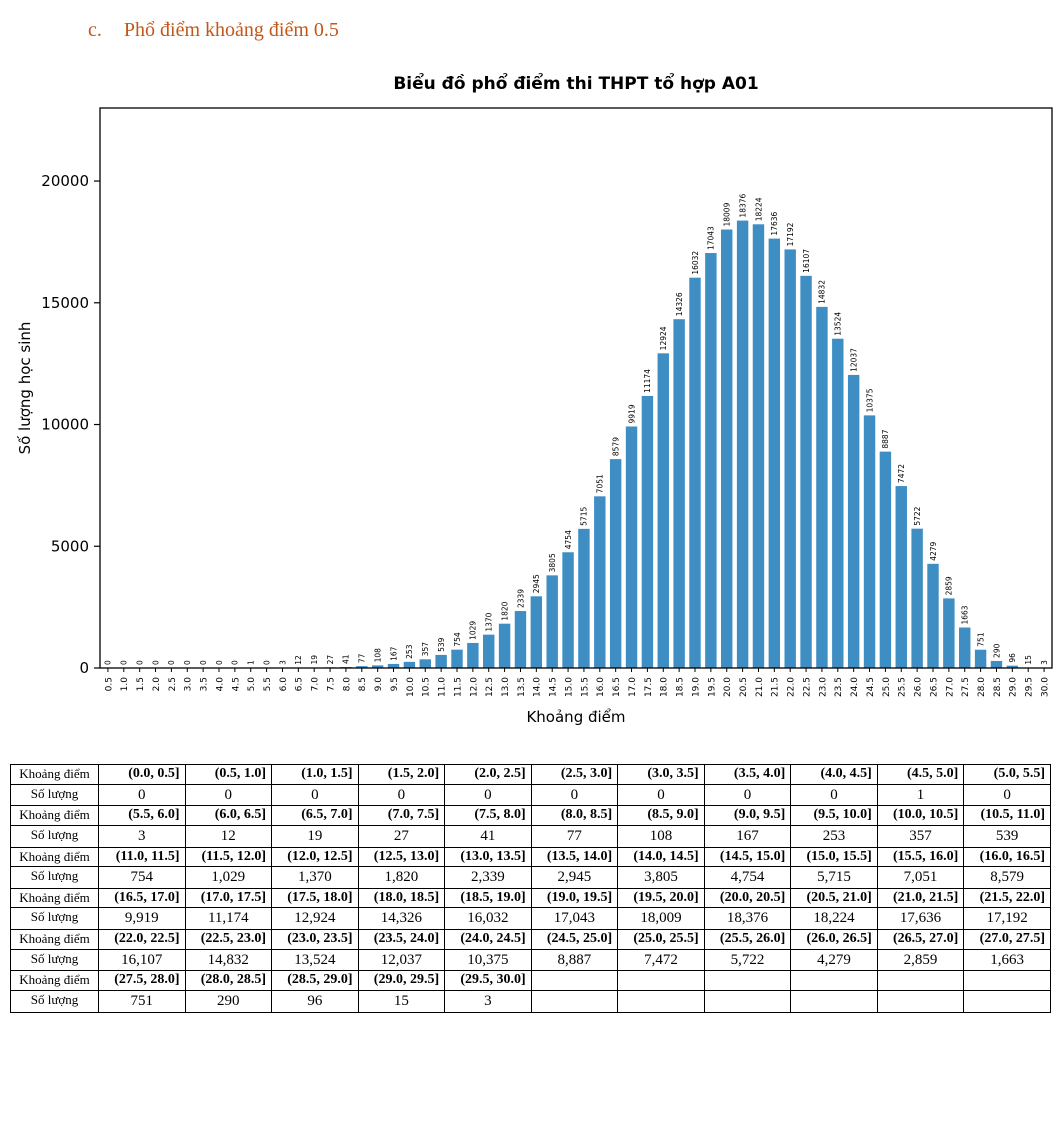 The width and height of the screenshot is (1059, 1132). What do you see at coordinates (661, 857) in the screenshot?
I see `range-cell: (14.0, 14.5]` at bounding box center [661, 857].